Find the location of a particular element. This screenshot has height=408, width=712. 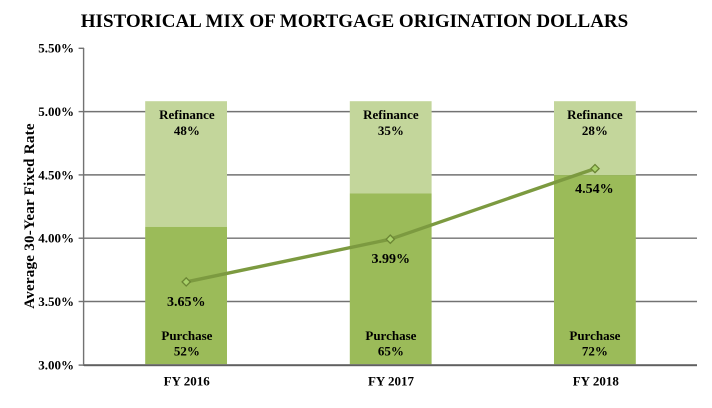

svg-text: 48% is located at coordinates (187, 130).